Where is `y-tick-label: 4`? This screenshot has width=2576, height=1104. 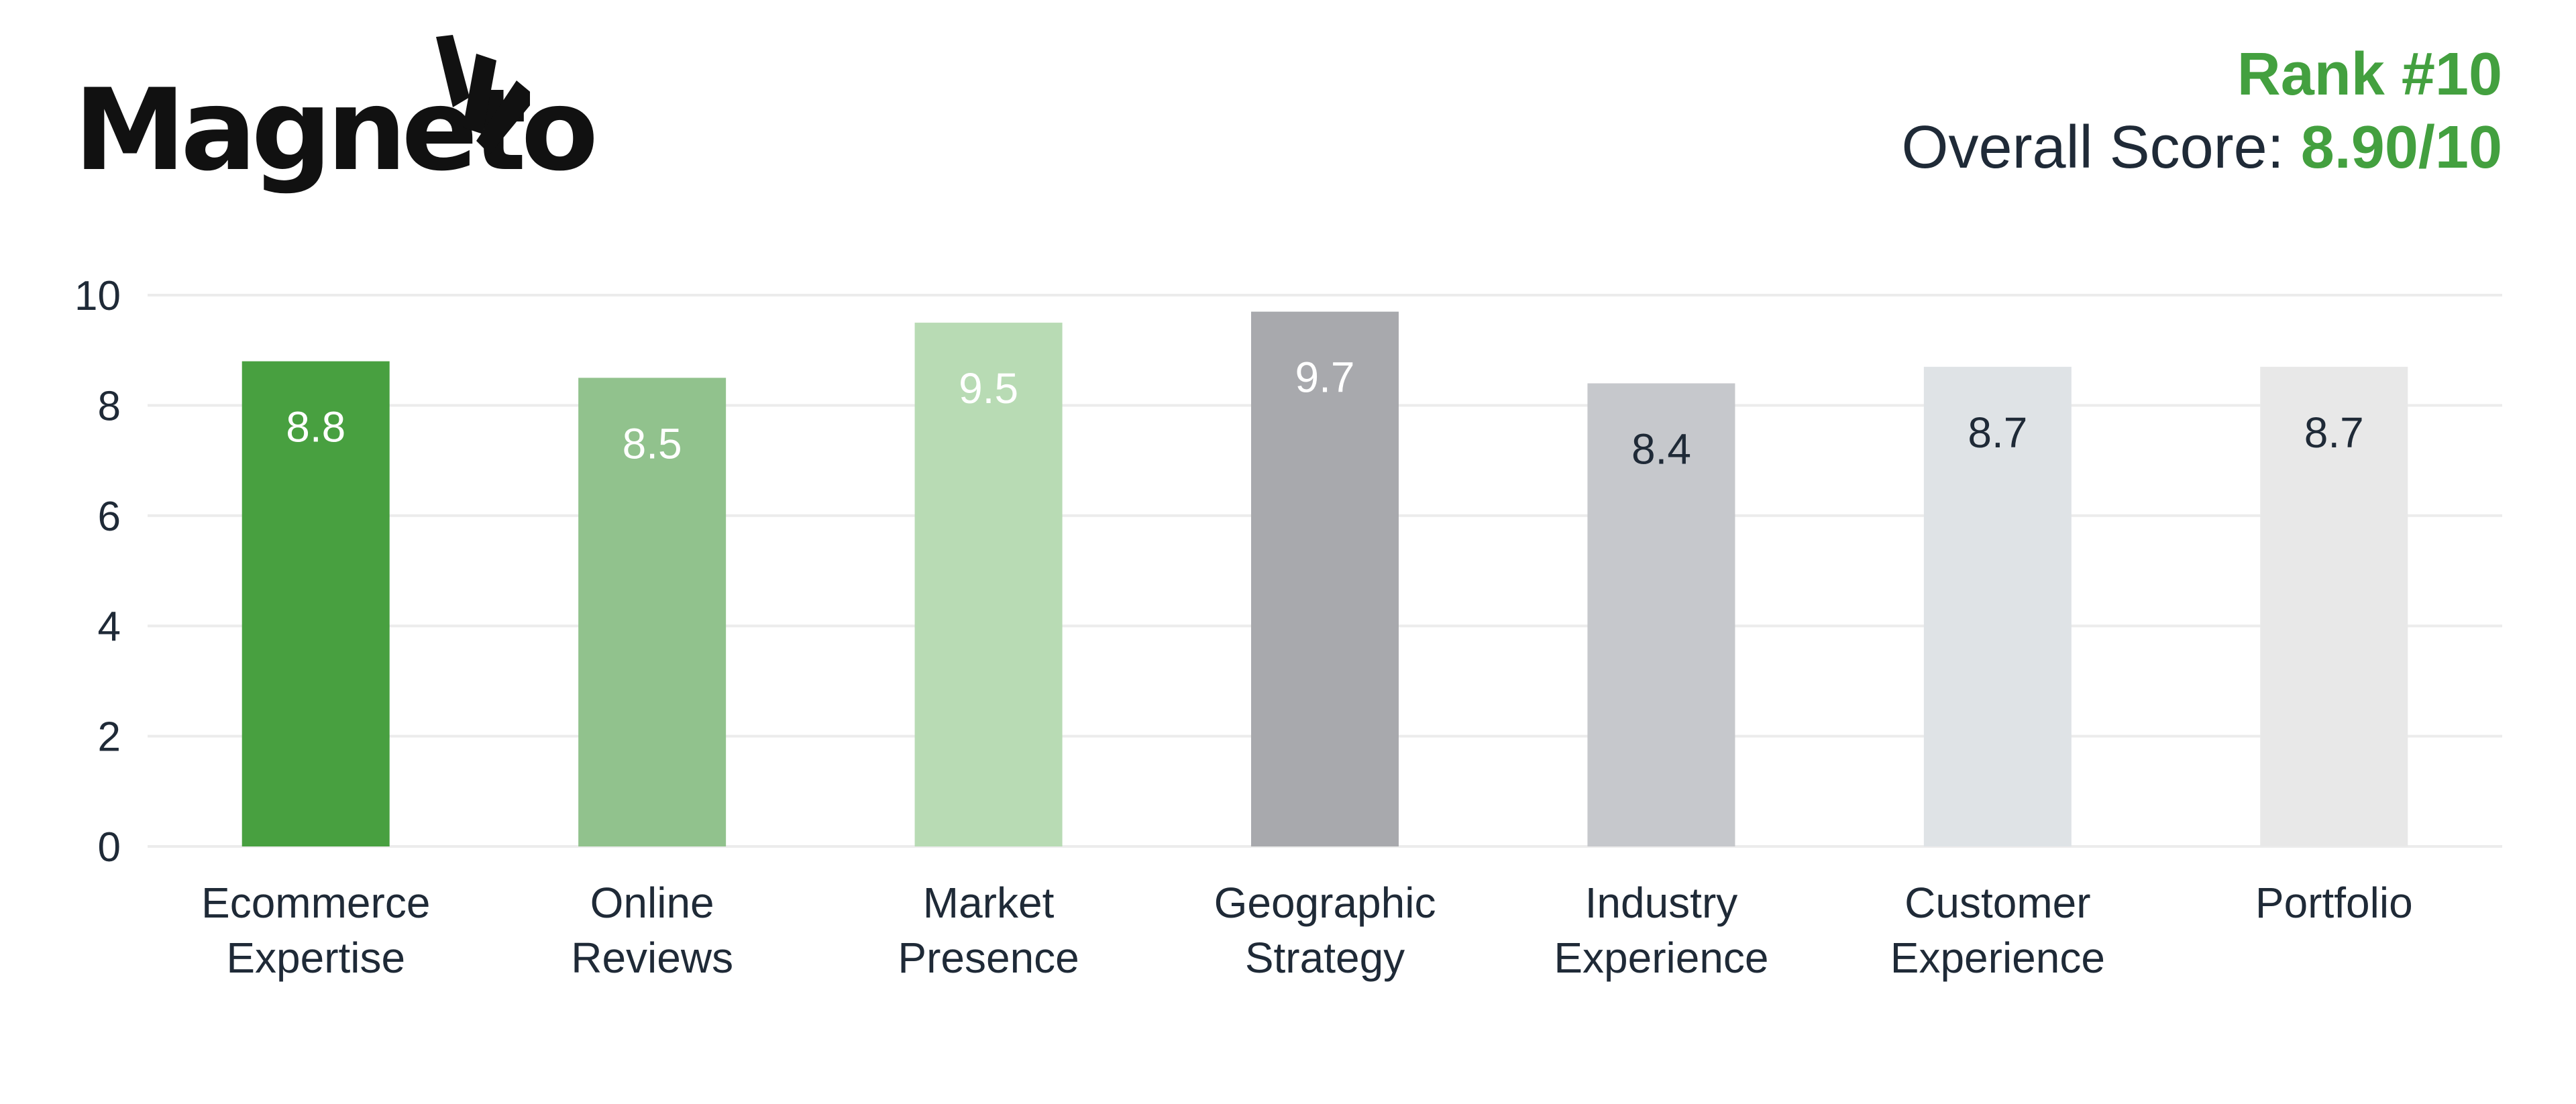
y-tick-label: 4 is located at coordinates (109, 627).